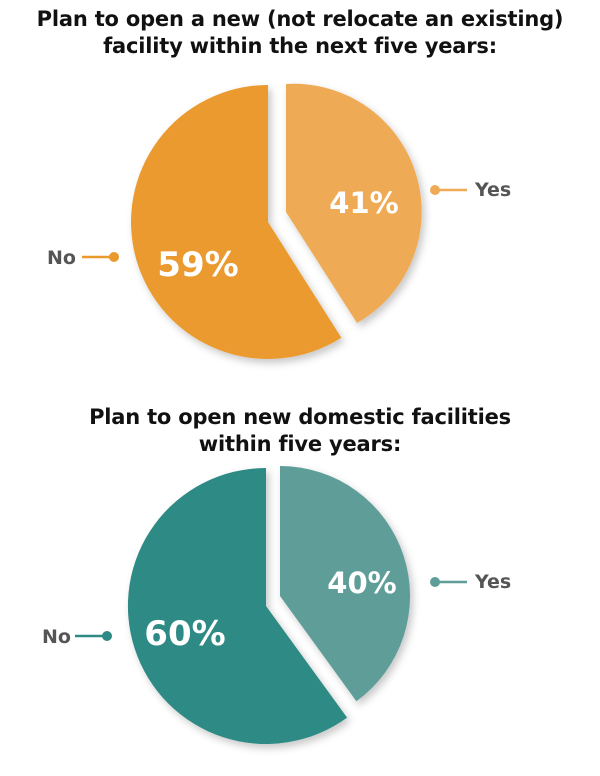  Describe the element at coordinates (77, 637) in the screenshot. I see `chart-2-no-callout: No` at that location.